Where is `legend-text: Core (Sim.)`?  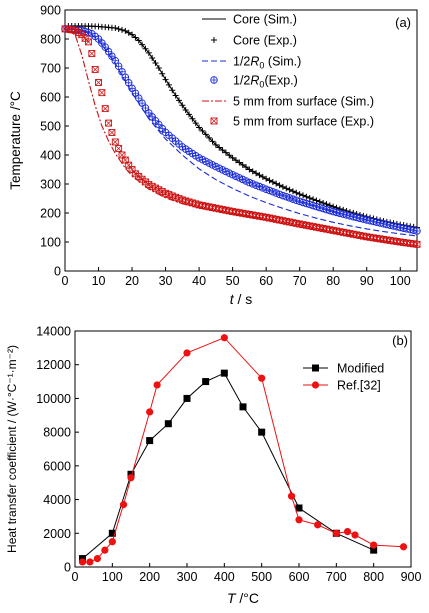
legend-text: Core (Sim.) is located at coordinates (265, 20).